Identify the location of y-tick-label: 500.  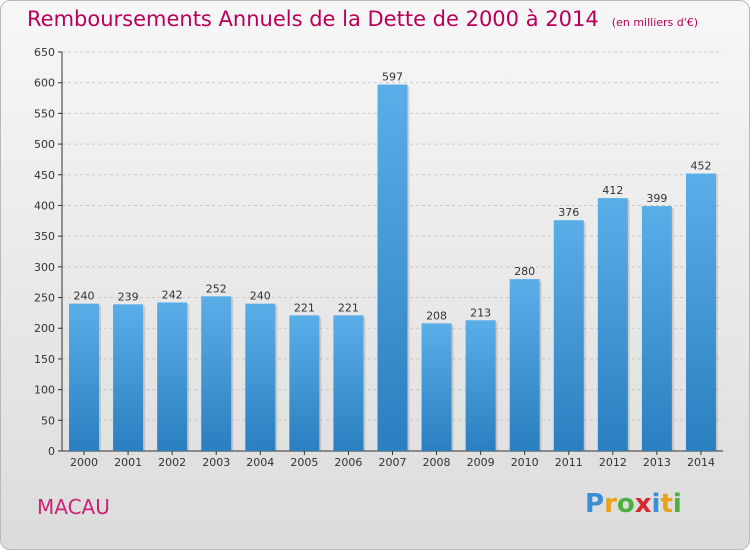
(44, 144).